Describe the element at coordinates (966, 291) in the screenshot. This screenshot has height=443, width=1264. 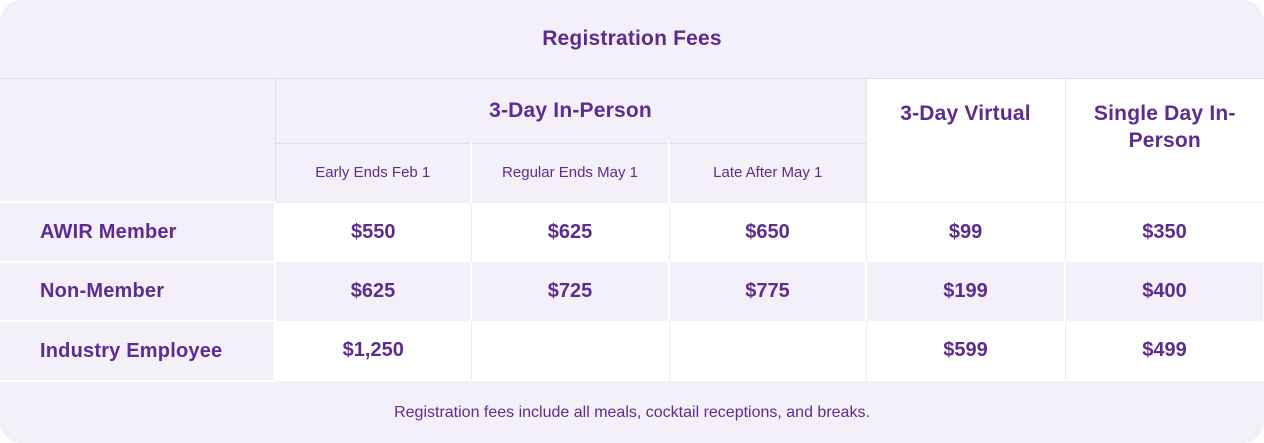
I see `fee-cell: $199` at that location.